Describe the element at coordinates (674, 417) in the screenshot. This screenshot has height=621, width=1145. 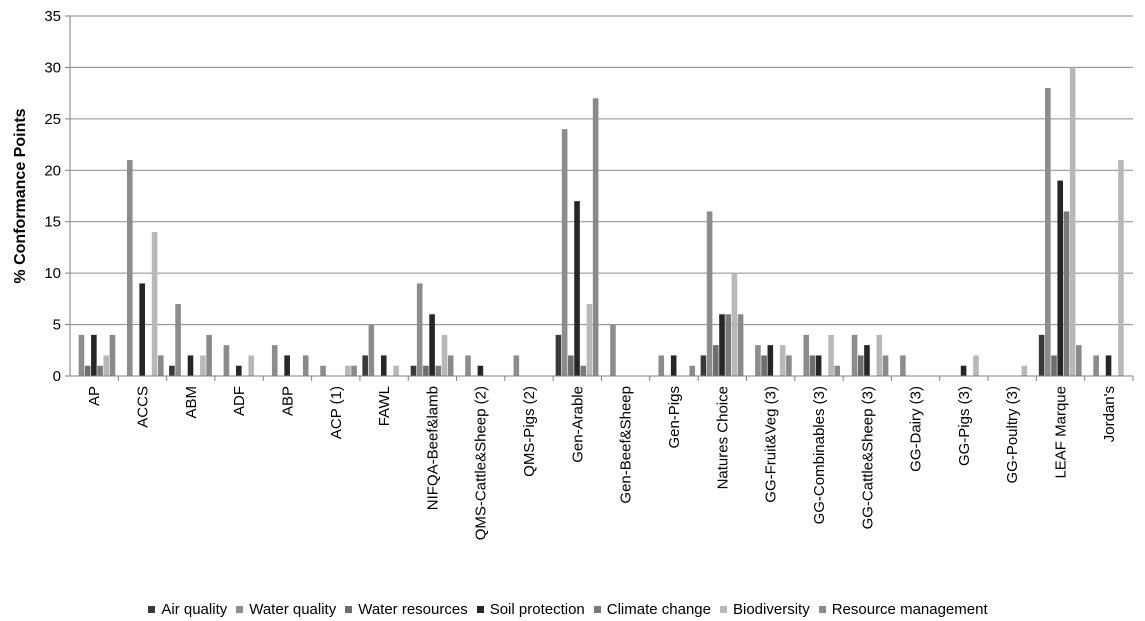
I see `x-tick-label: Gen-Pigs` at that location.